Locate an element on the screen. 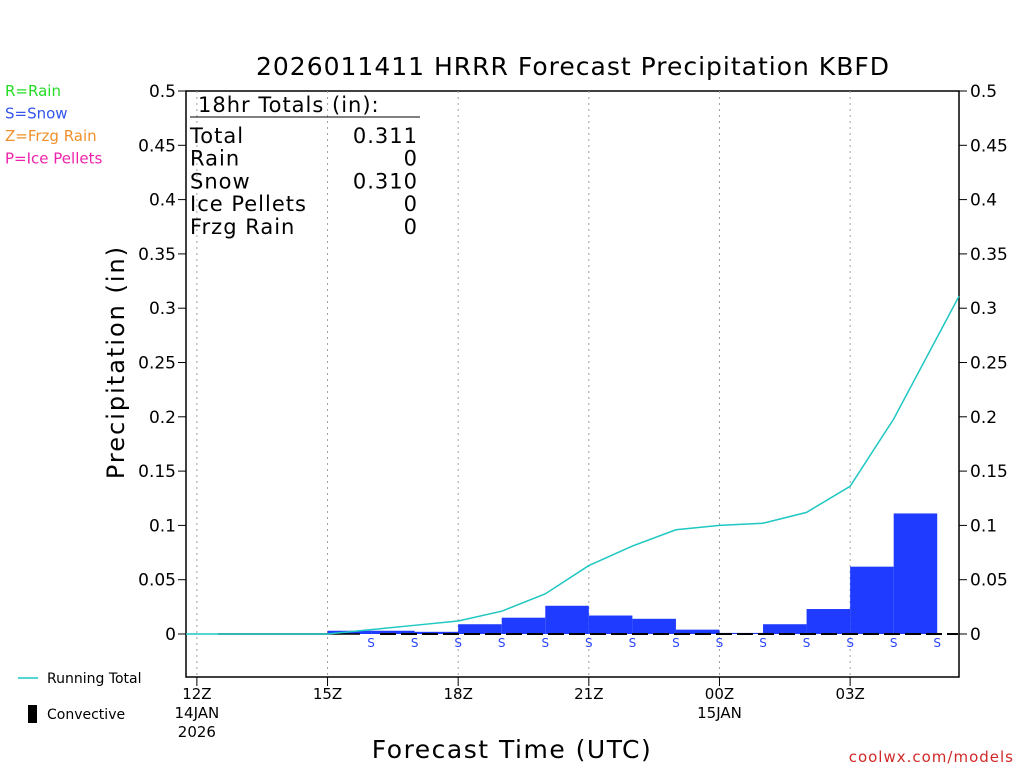  y-tick-label-right: 0.15 is located at coordinates (989, 472).